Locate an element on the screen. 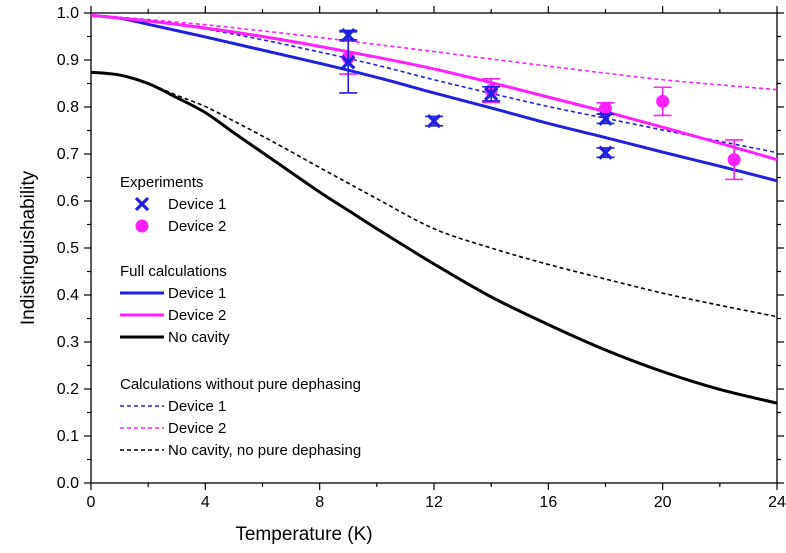 Image resolution: width=786 pixels, height=553 pixels. x-tick-label: 24 is located at coordinates (777, 502).